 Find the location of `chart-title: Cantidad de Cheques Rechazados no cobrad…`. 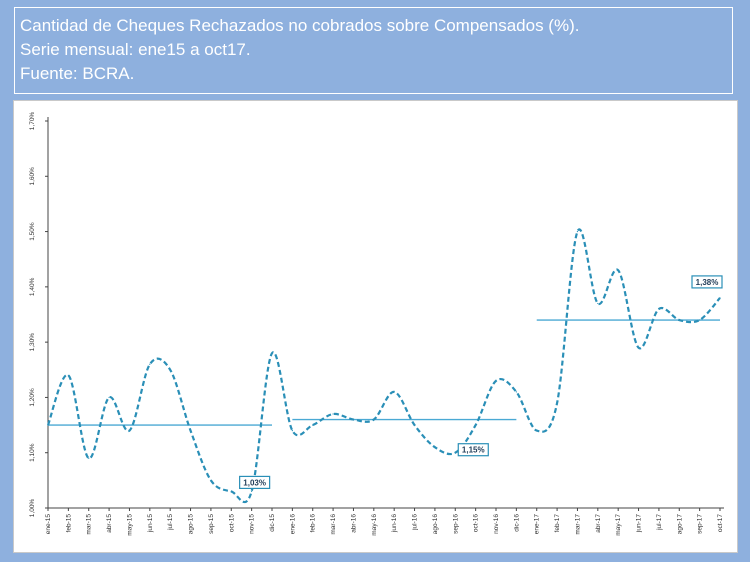

chart-title: Cantidad de Cheques Rechazados no cobrad… is located at coordinates (300, 25).